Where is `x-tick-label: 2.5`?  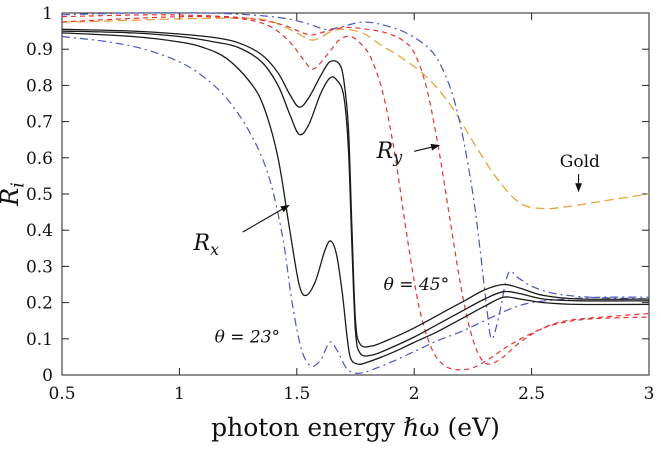
x-tick-label: 2.5 is located at coordinates (531, 394).